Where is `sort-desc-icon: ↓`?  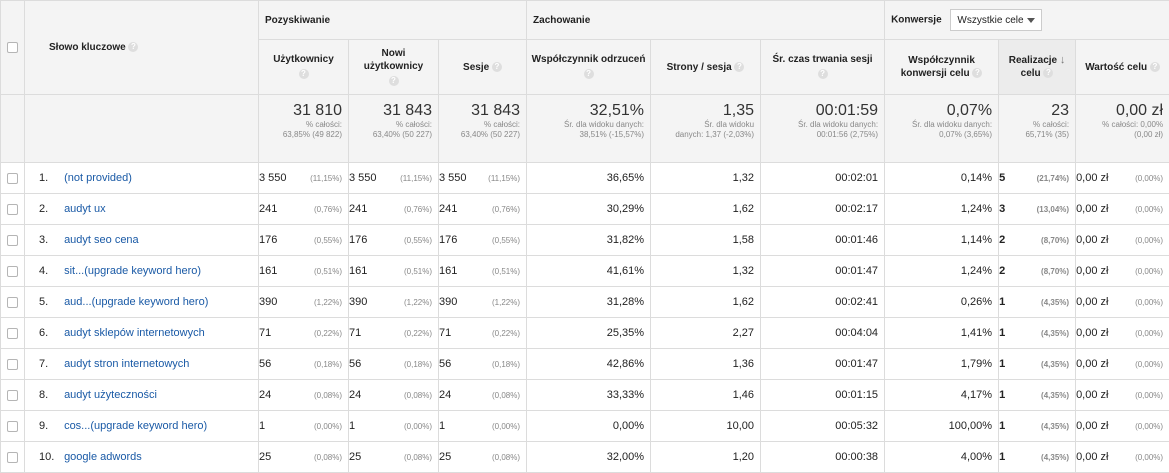
sort-desc-icon: ↓ is located at coordinates (1063, 60).